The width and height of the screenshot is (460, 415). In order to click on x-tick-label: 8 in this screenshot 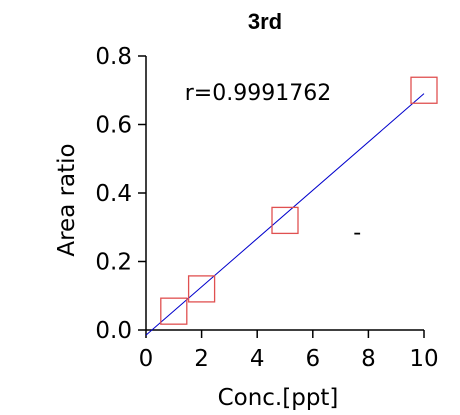, I will do `click(368, 359)`.